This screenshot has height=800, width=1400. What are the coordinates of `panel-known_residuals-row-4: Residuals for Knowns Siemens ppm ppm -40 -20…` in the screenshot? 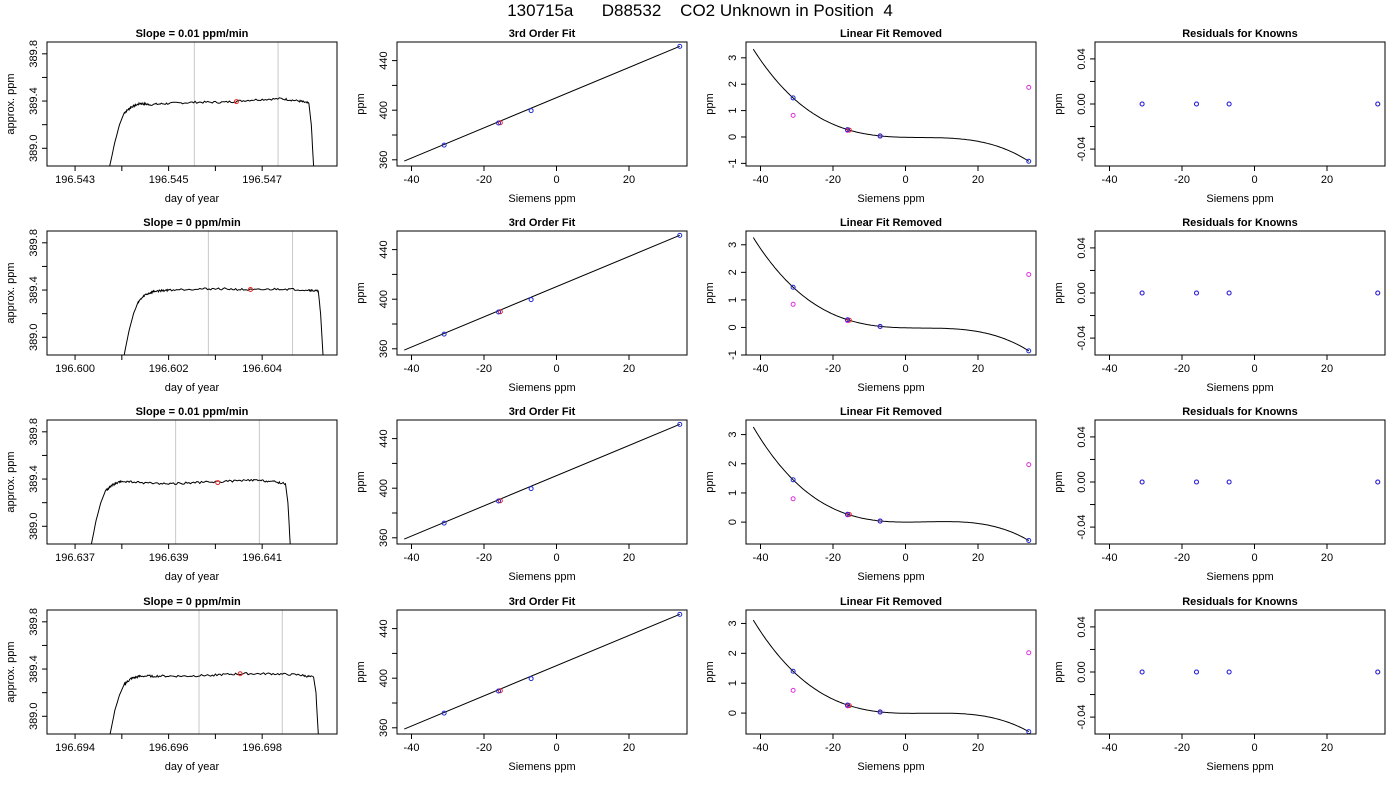 It's located at (1219, 684).